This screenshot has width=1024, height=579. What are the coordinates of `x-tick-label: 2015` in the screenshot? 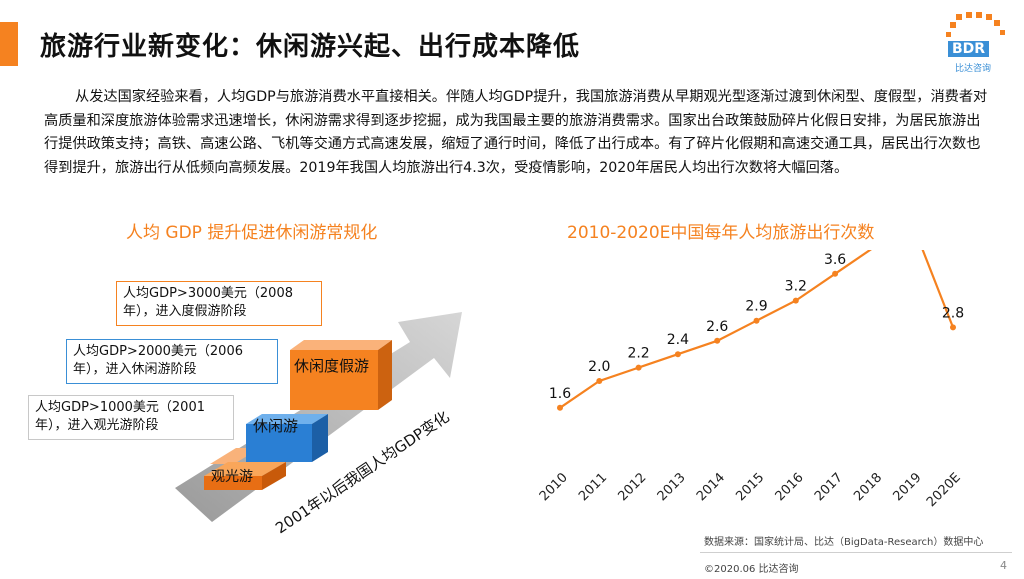 It's located at (750, 487).